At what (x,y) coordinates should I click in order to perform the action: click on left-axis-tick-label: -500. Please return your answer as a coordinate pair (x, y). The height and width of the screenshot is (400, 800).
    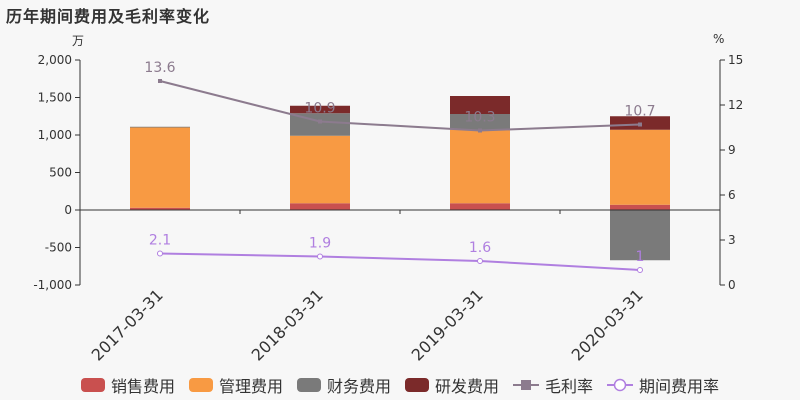
    Looking at the image, I should click on (58, 248).